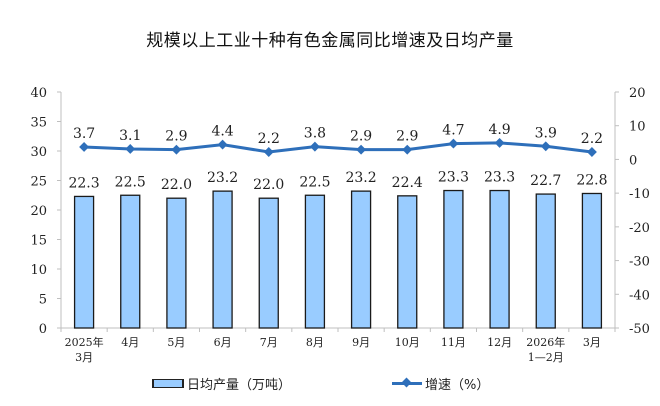  I want to click on left-axis-tick-label: 10, so click(38, 270).